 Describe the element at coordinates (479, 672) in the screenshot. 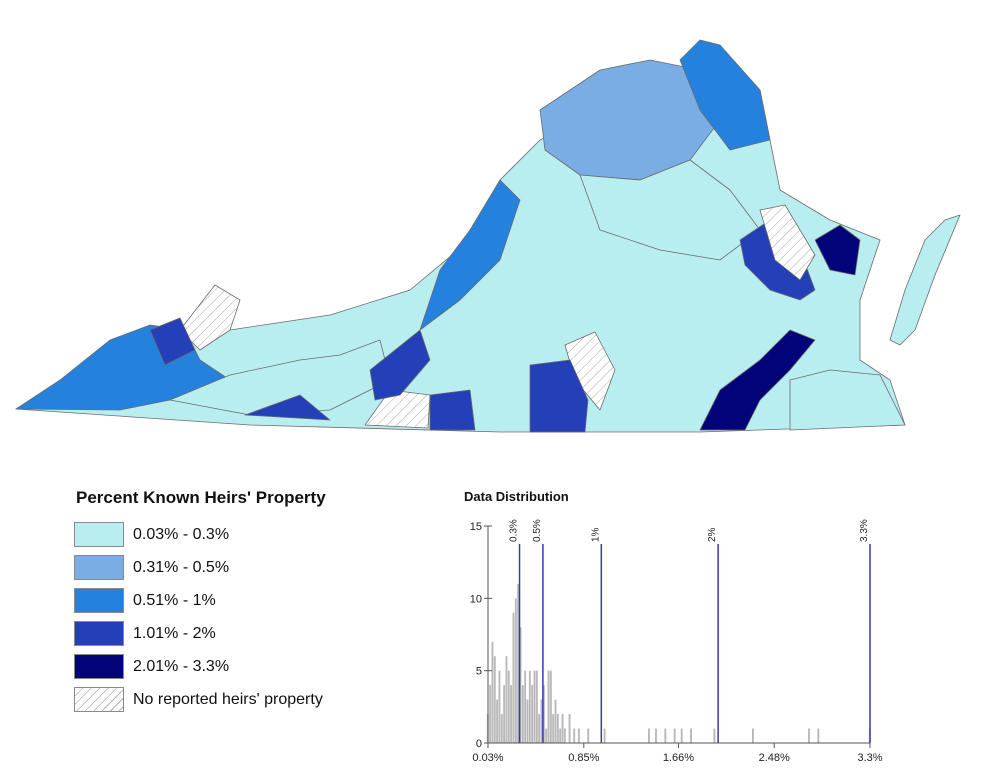

I see `y-tick-label: 5` at that location.